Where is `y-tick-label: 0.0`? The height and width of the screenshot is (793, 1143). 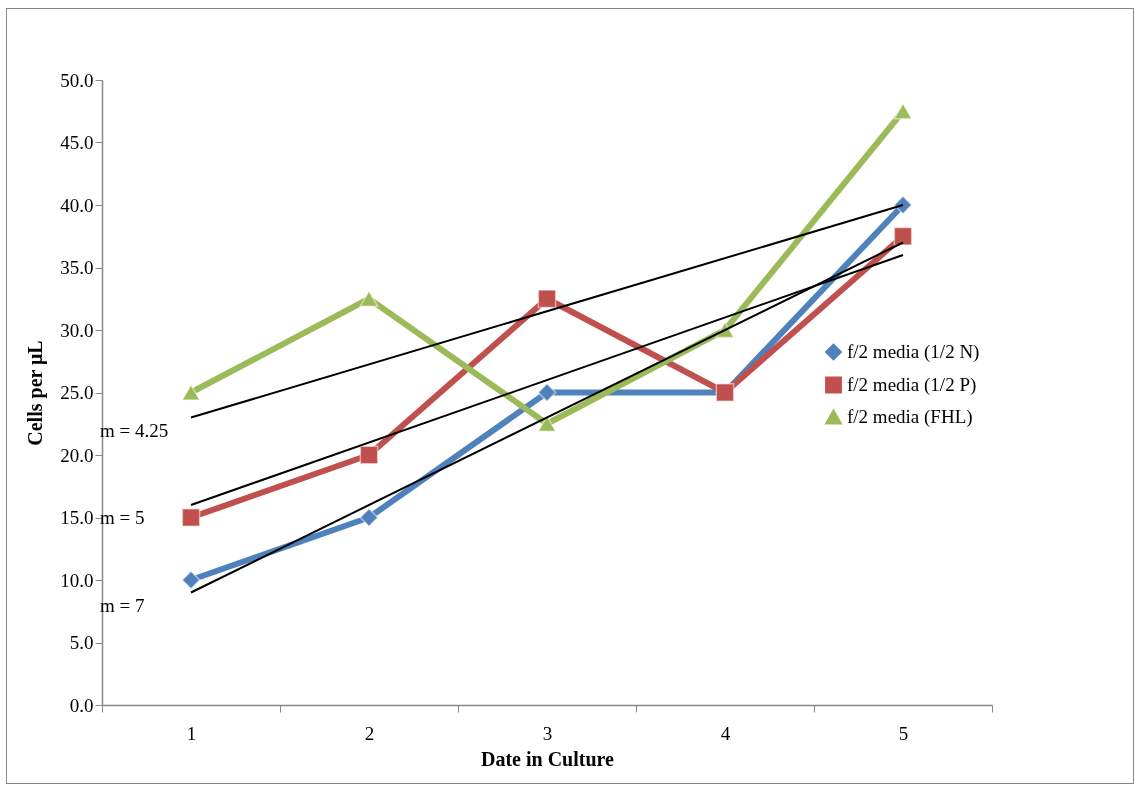
y-tick-label: 0.0 is located at coordinates (81, 705).